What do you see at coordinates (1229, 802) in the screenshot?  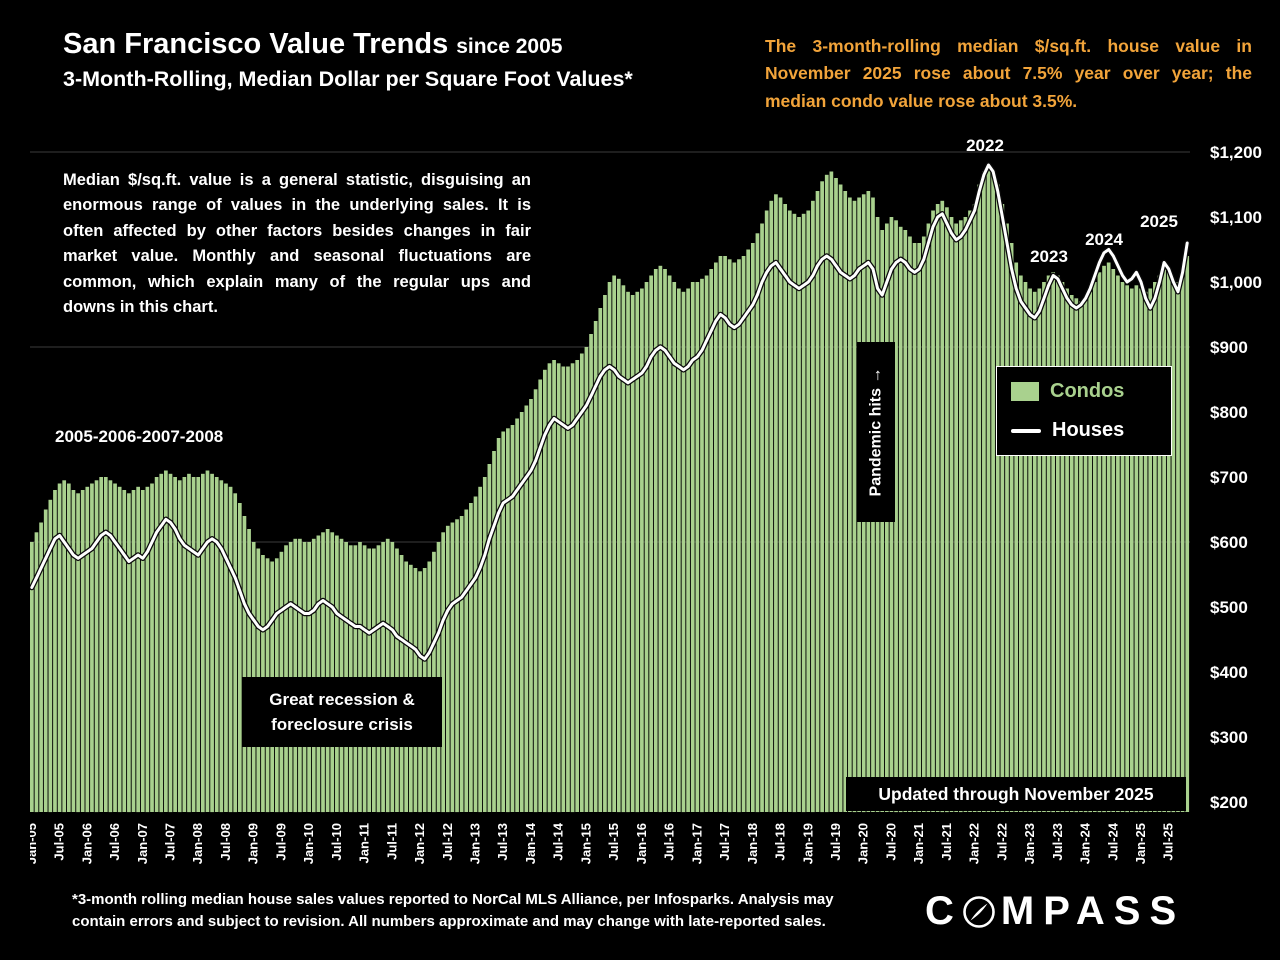 I see `y-tick-label: $200` at bounding box center [1229, 802].